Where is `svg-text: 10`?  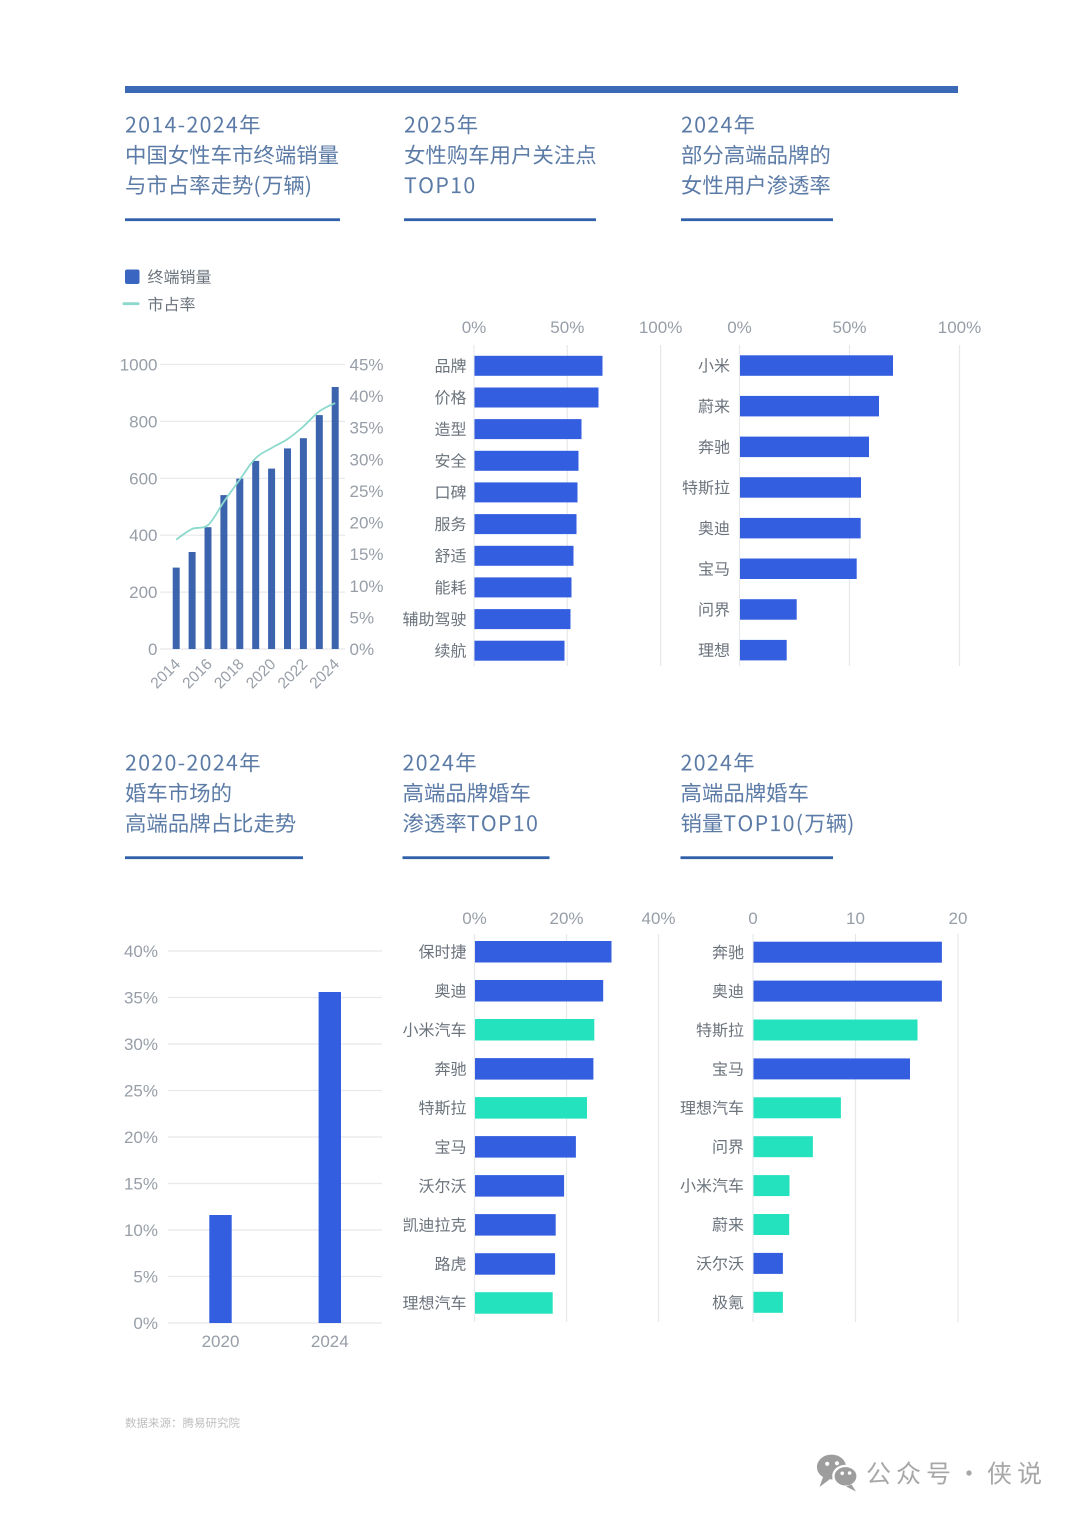 svg-text: 10 is located at coordinates (855, 918).